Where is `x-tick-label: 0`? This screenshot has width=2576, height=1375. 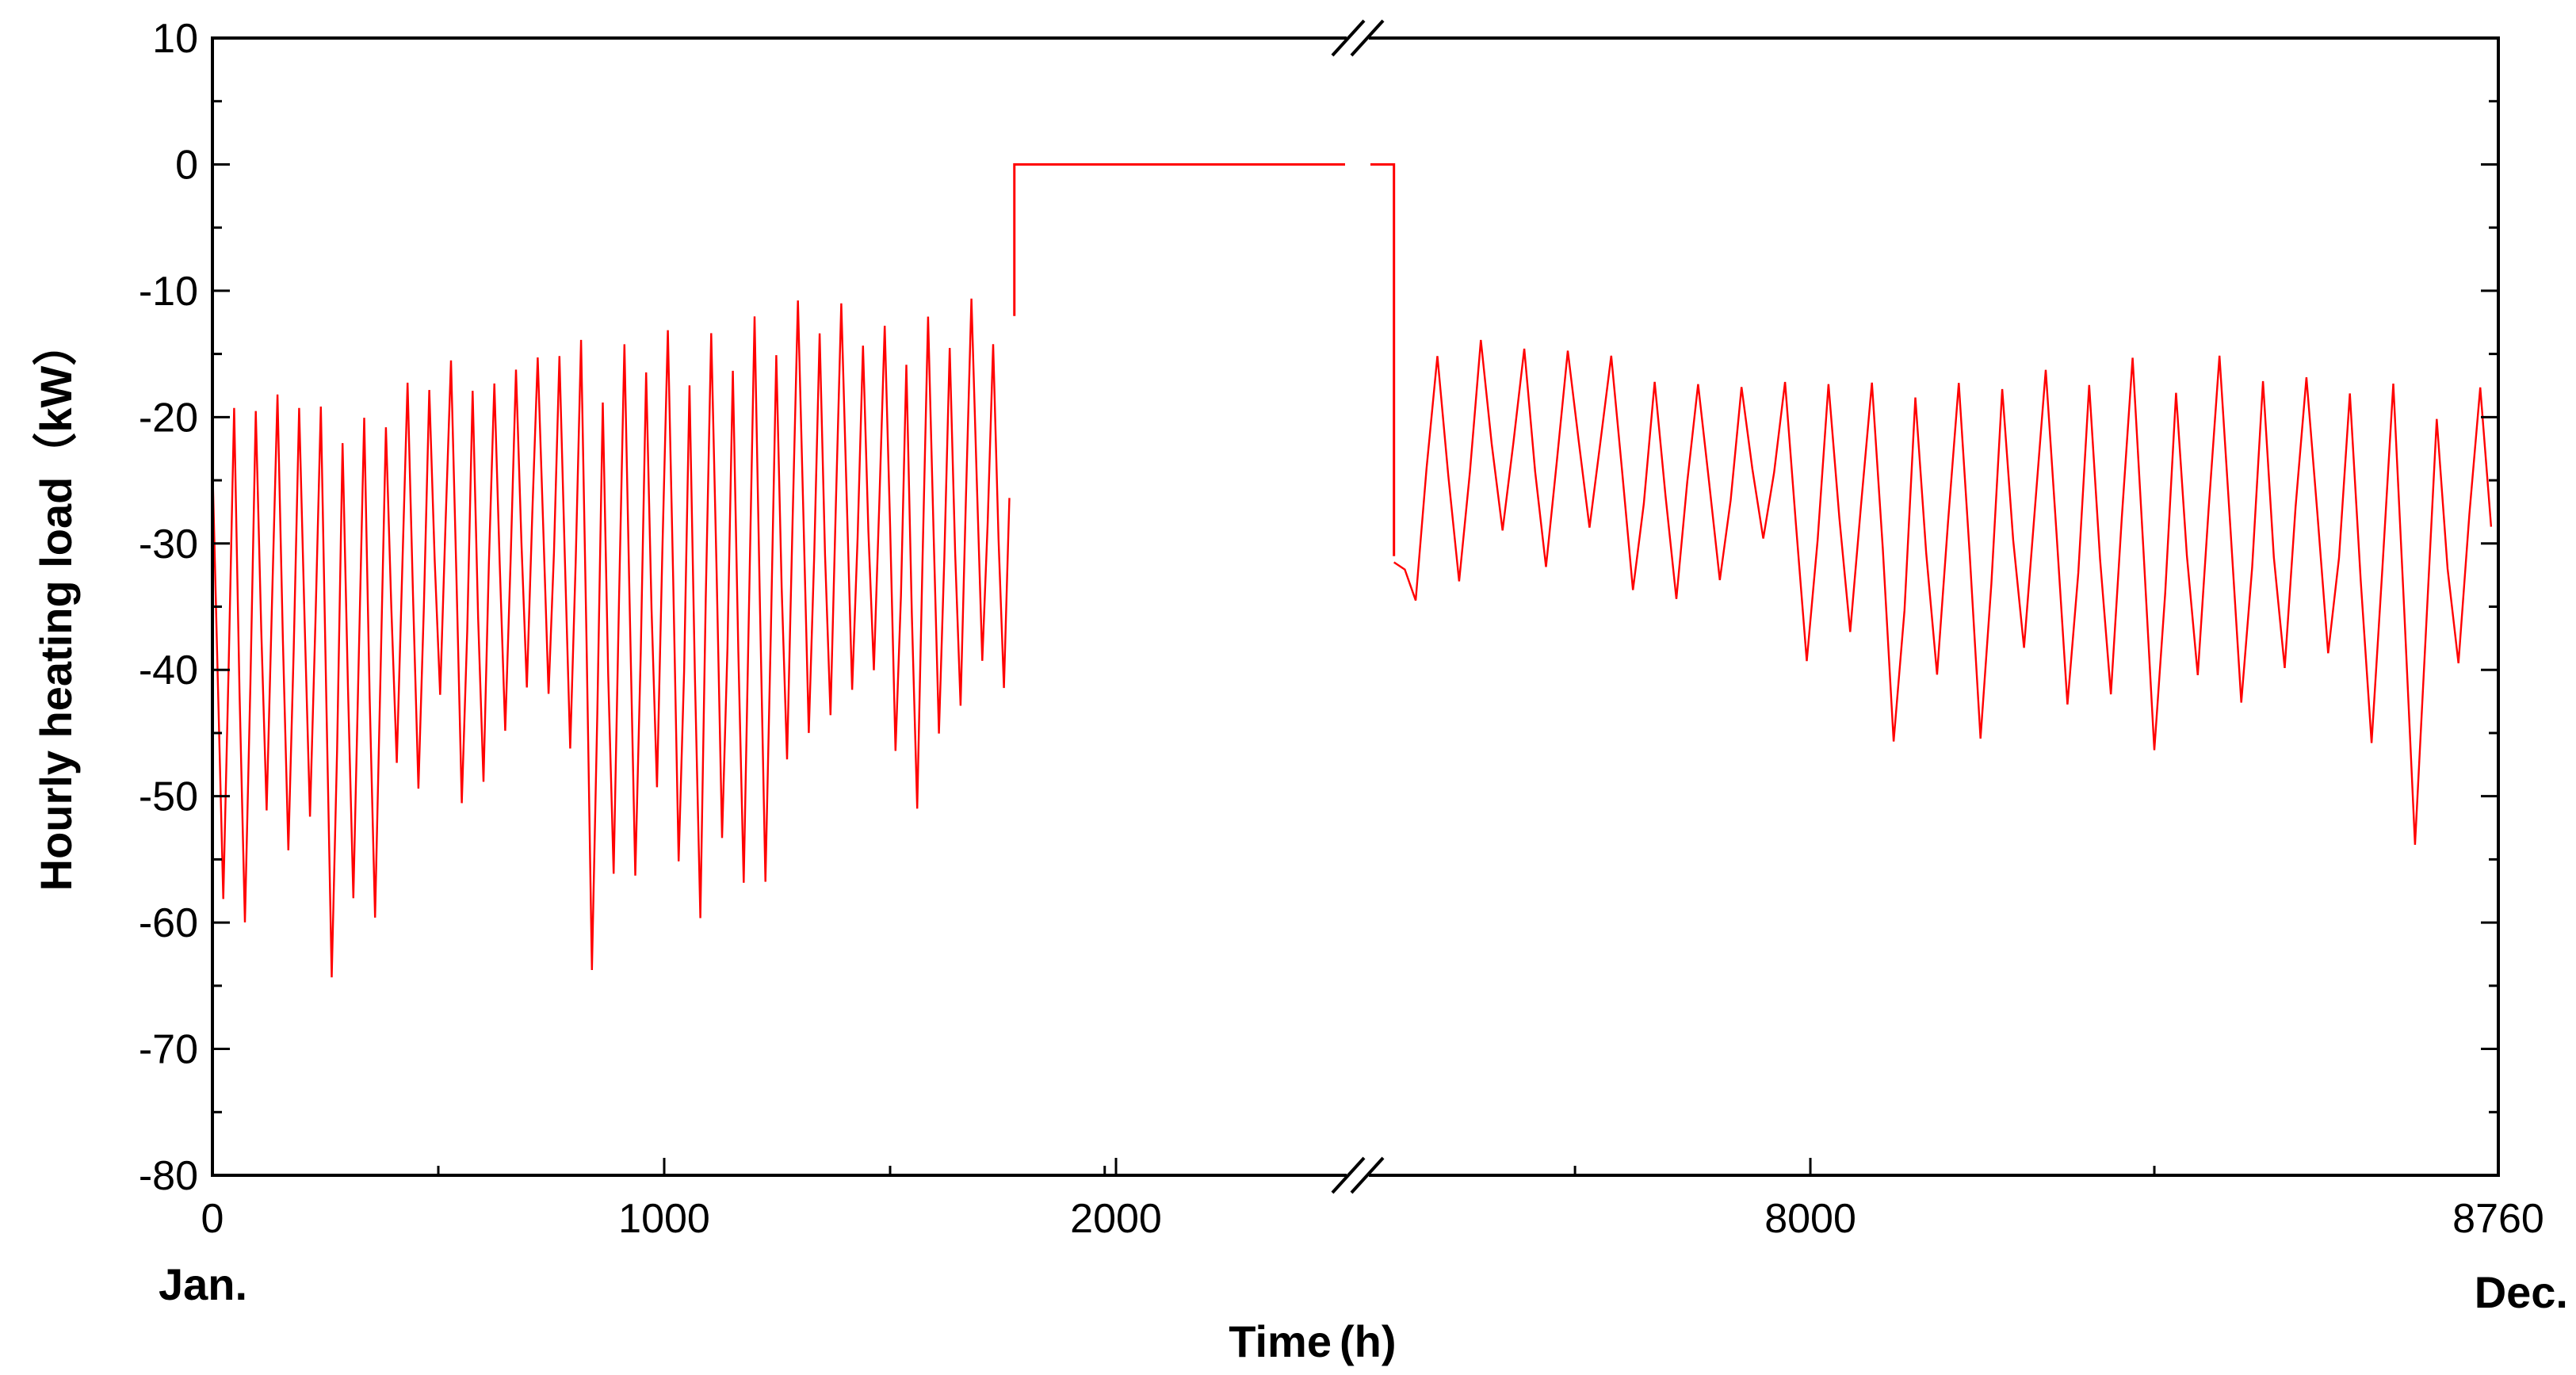 x-tick-label: 0 is located at coordinates (212, 1219).